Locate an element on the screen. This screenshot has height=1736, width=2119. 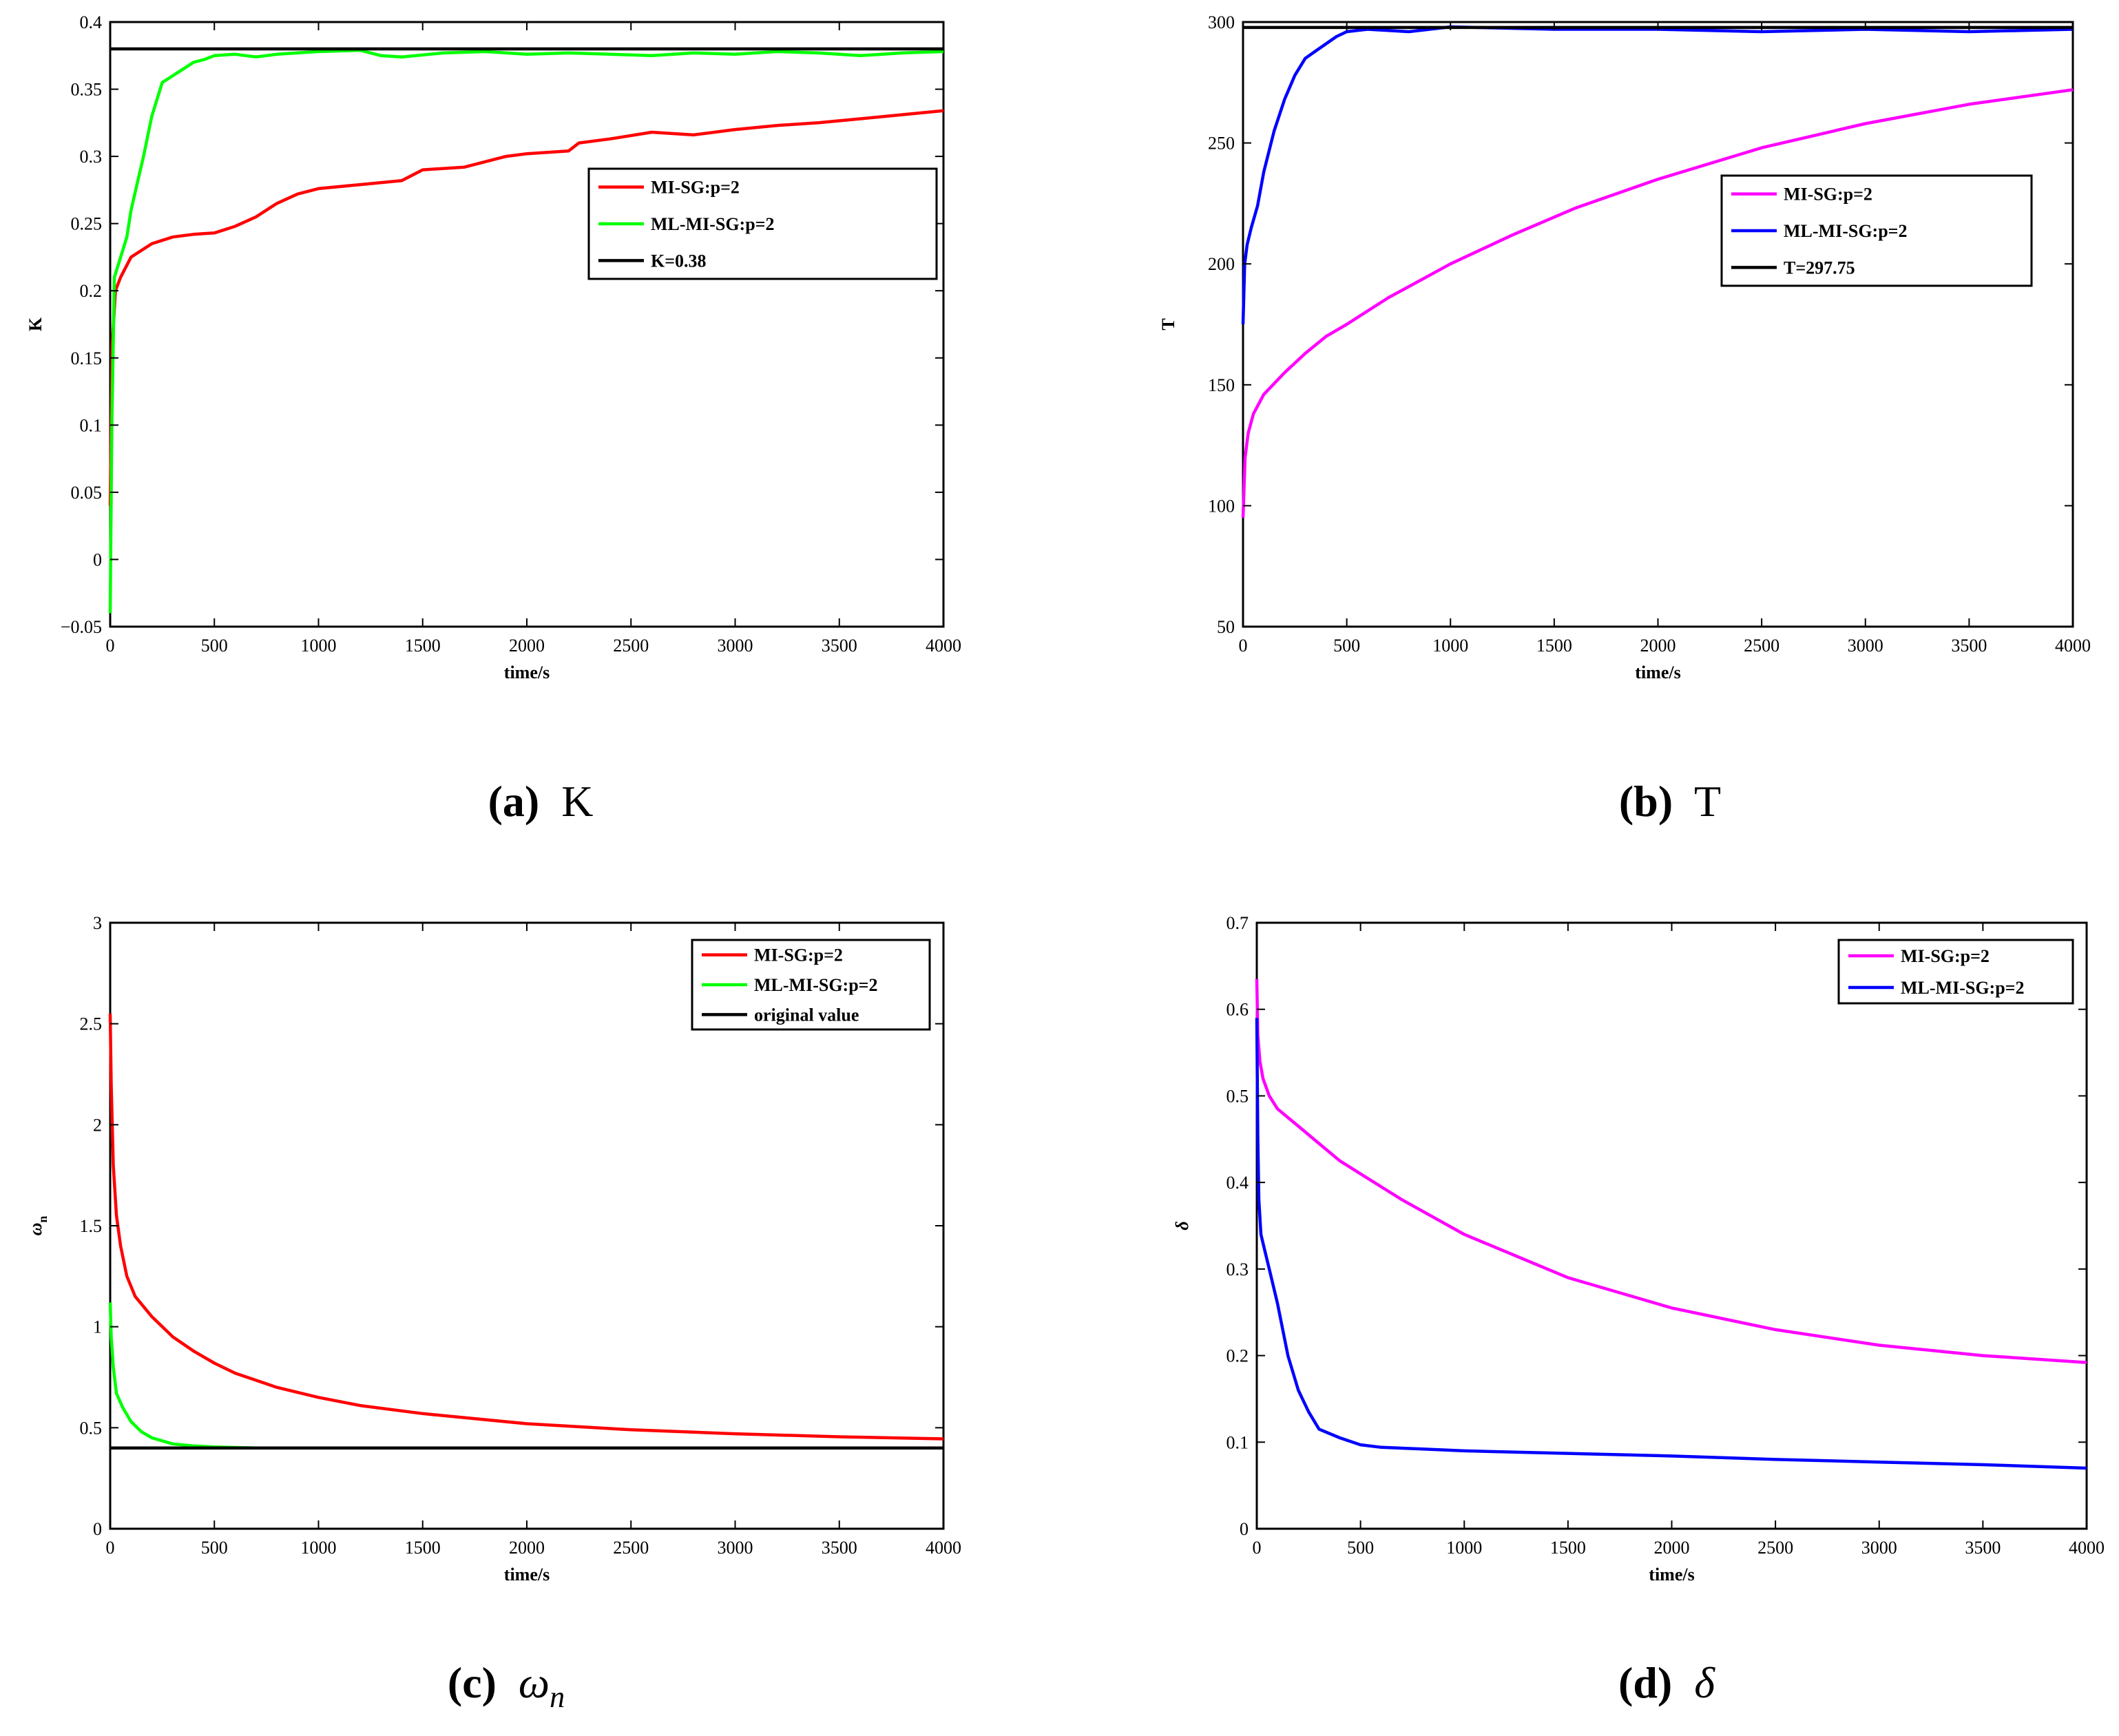
y-tick-label: 250 is located at coordinates (1221, 144).